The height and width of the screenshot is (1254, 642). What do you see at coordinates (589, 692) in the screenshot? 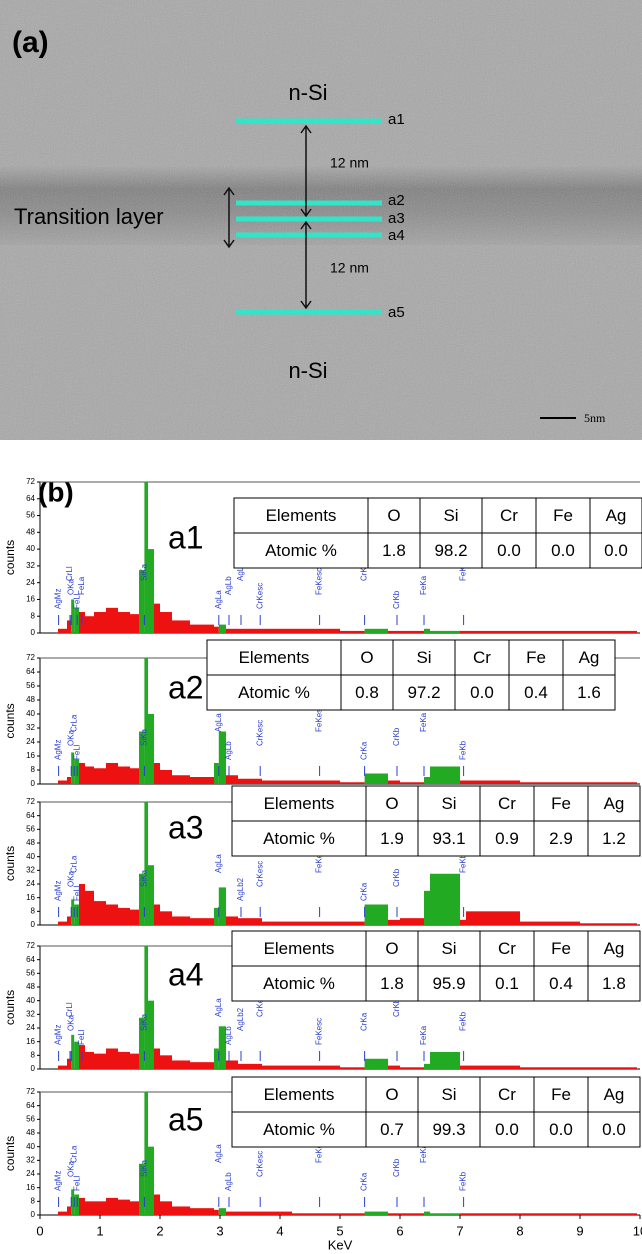
I see `table-text: 1.6` at bounding box center [589, 692].